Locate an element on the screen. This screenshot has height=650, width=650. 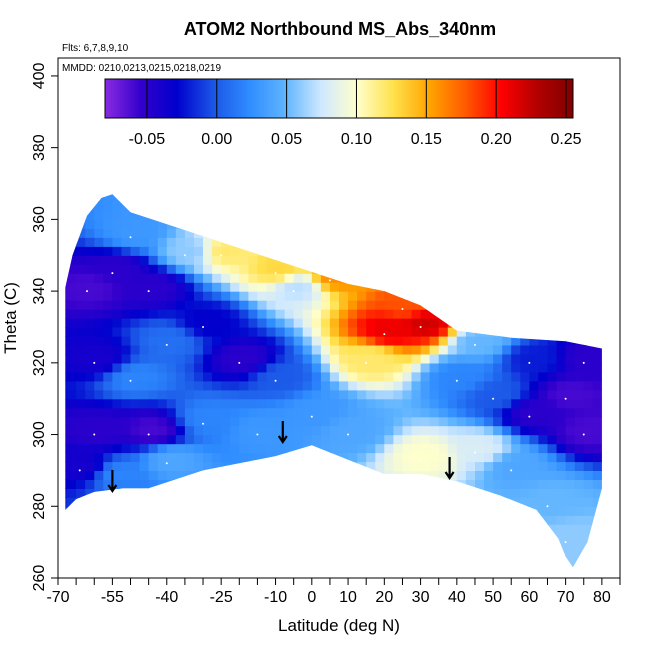
colorbar-tick-label: 0.15 is located at coordinates (426, 139).